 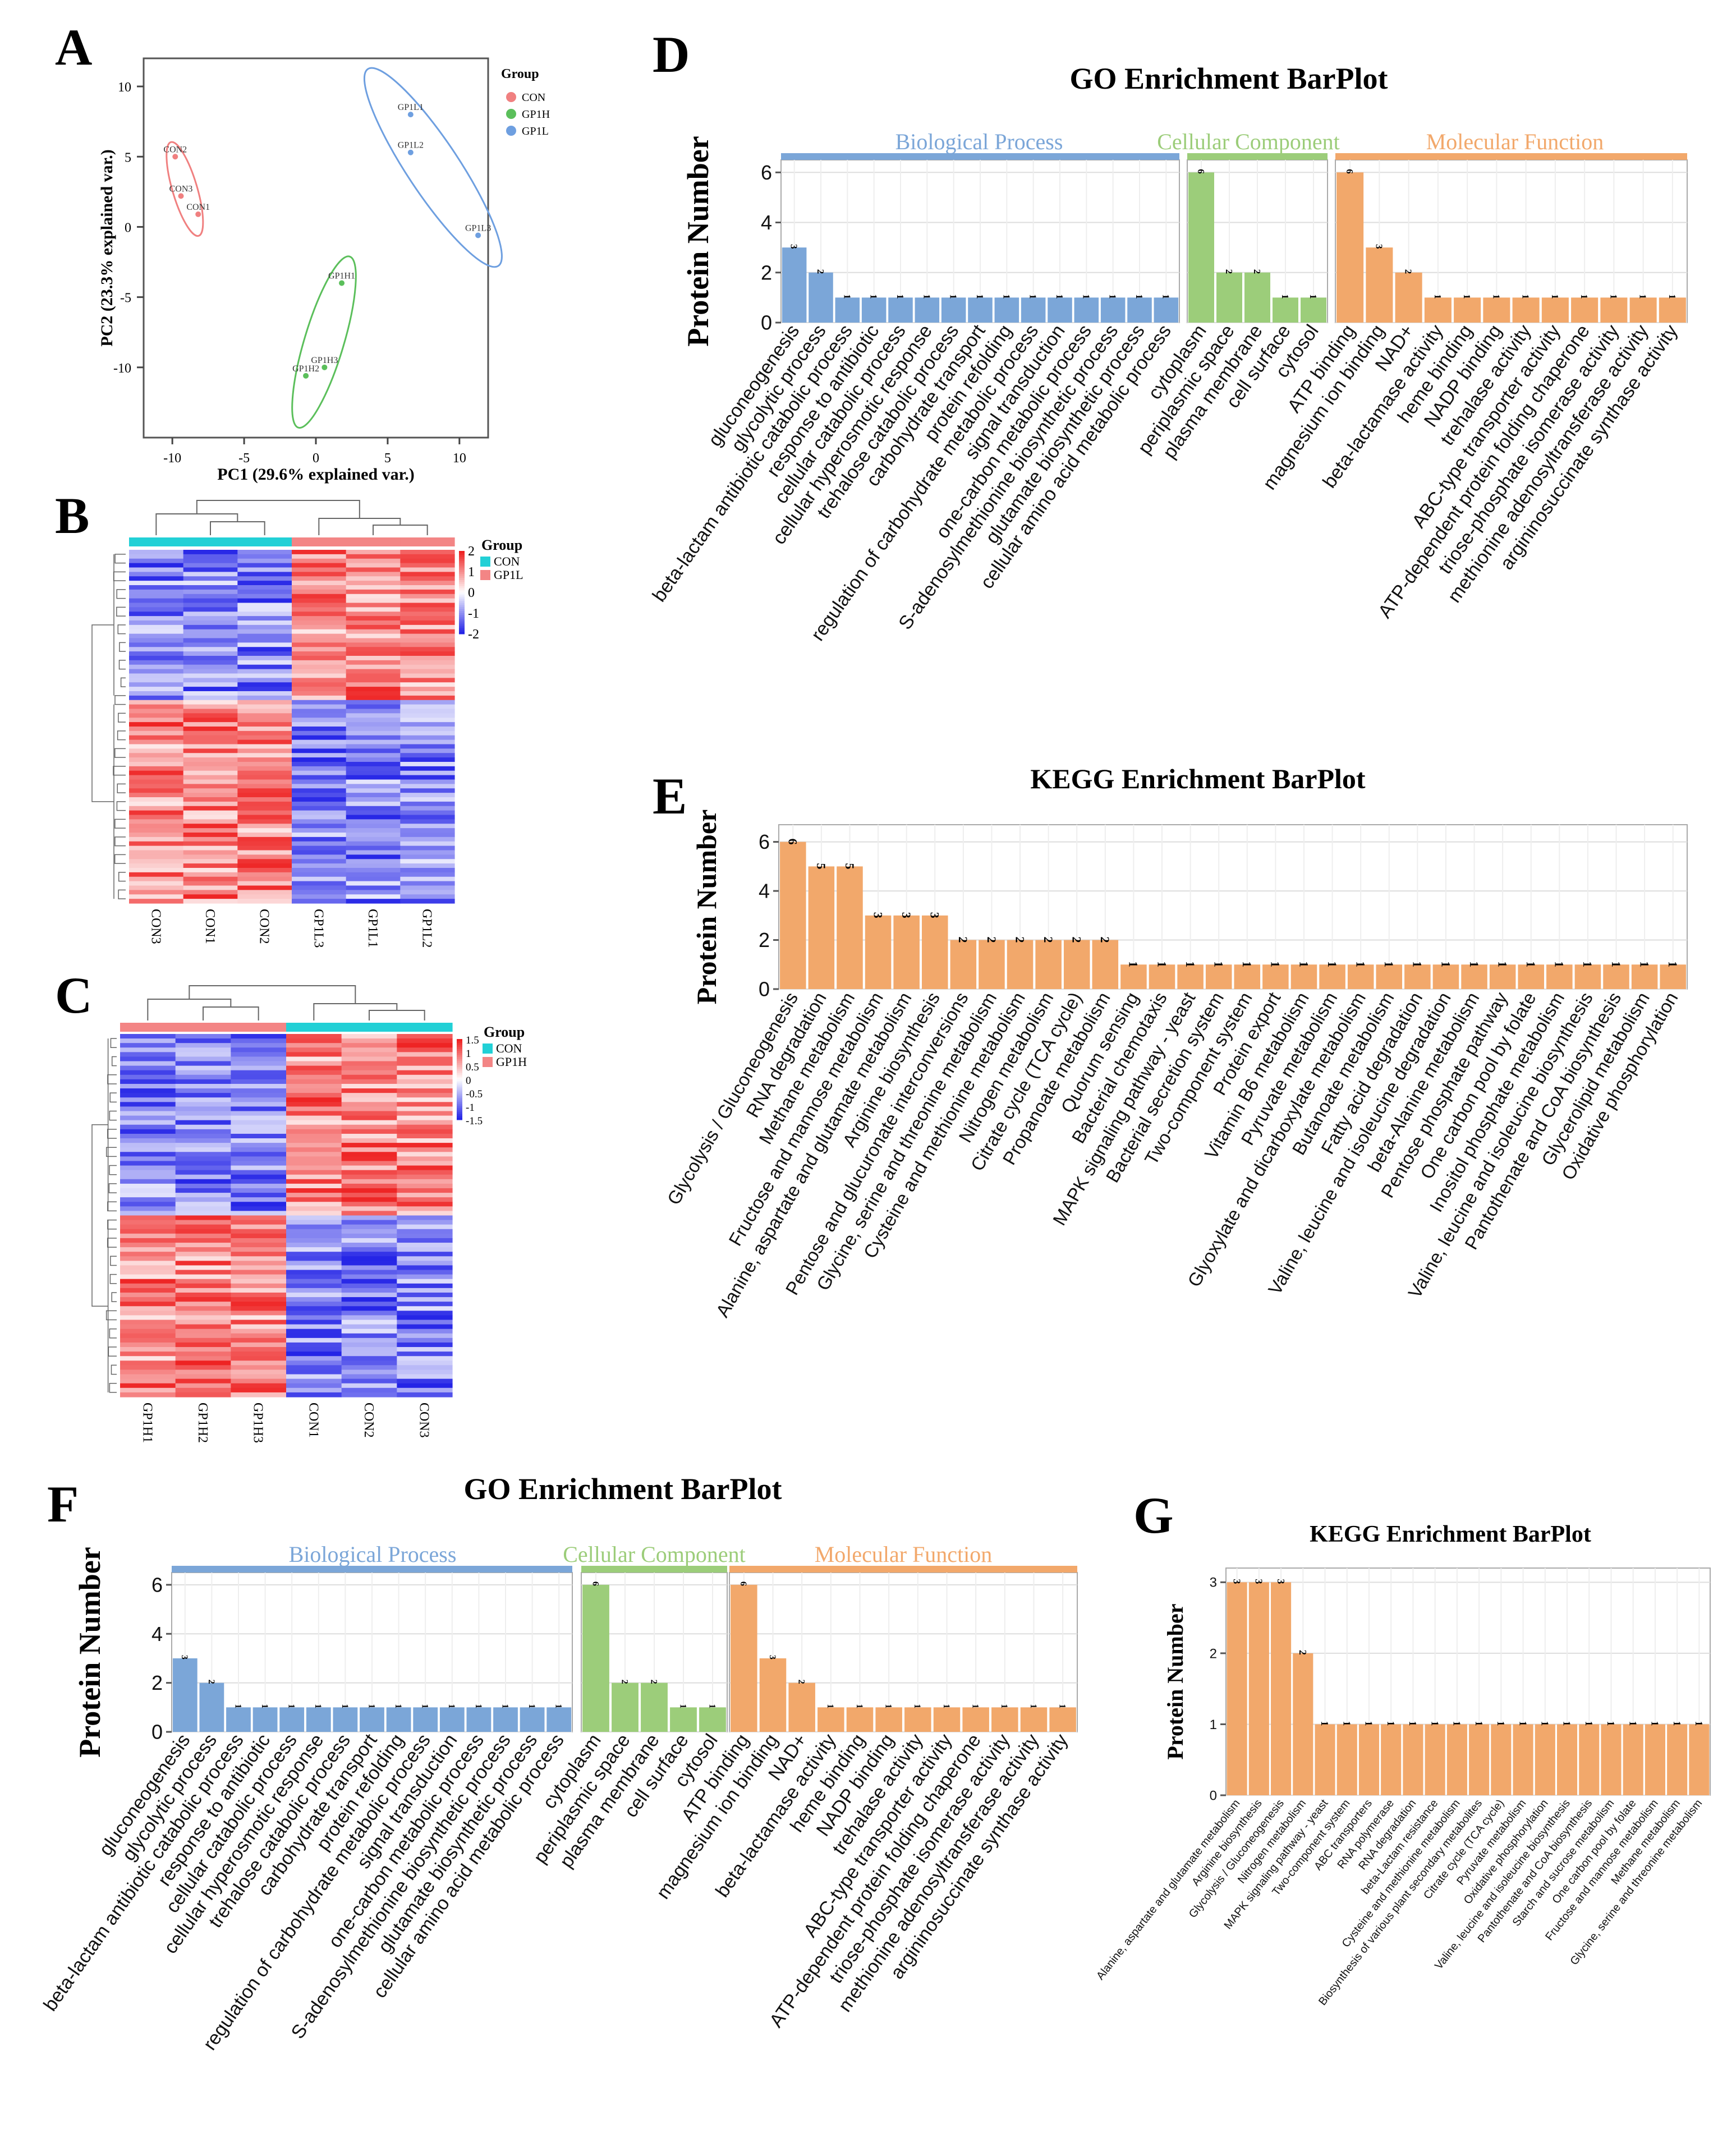 I want to click on dendrogram-branch, so click(x=121, y=612).